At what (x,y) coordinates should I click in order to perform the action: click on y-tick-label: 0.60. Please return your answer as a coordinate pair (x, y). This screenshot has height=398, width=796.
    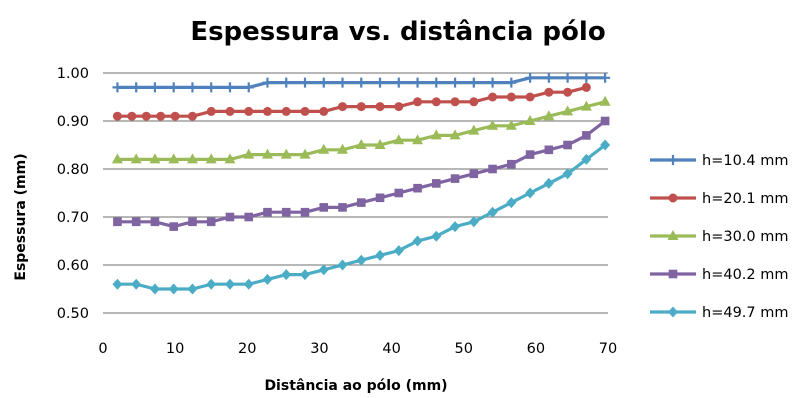
    Looking at the image, I should click on (73, 266).